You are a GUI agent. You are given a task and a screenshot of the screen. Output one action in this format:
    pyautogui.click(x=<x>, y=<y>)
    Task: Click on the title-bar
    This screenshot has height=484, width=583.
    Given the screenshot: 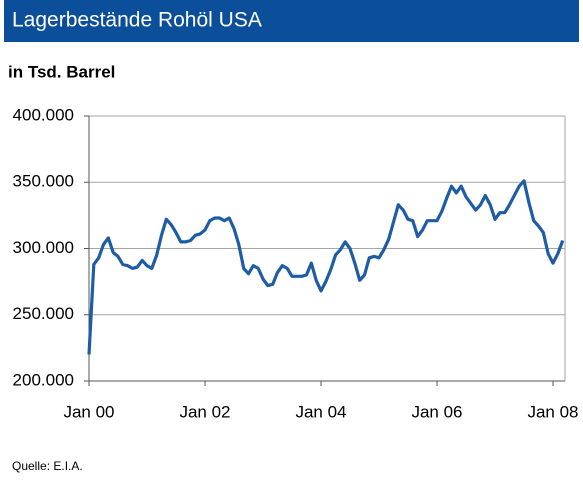 What is the action you would take?
    pyautogui.click(x=291, y=21)
    